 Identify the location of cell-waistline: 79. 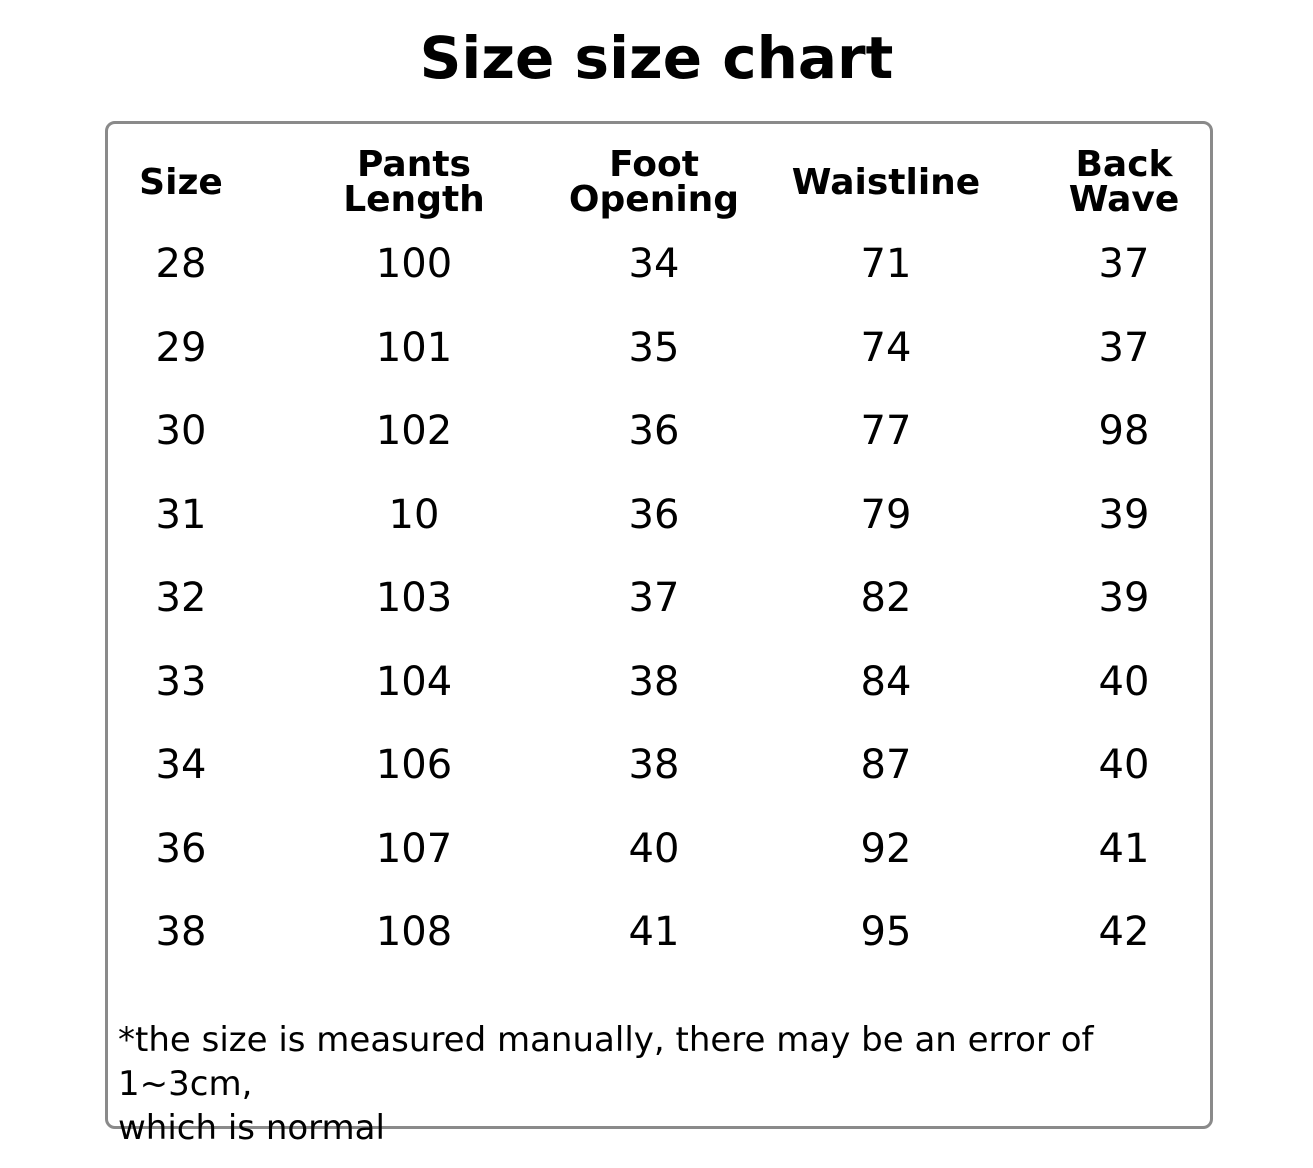
(886, 515).